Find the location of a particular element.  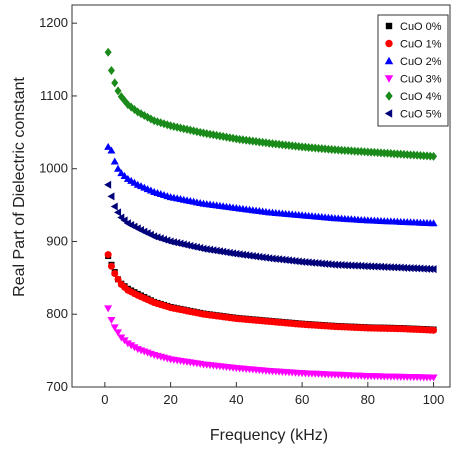

chart-legend: CuO 0% CuO 1% CuO 2% CuO 3% CuO 4% CuO 5% is located at coordinates (413, 70).